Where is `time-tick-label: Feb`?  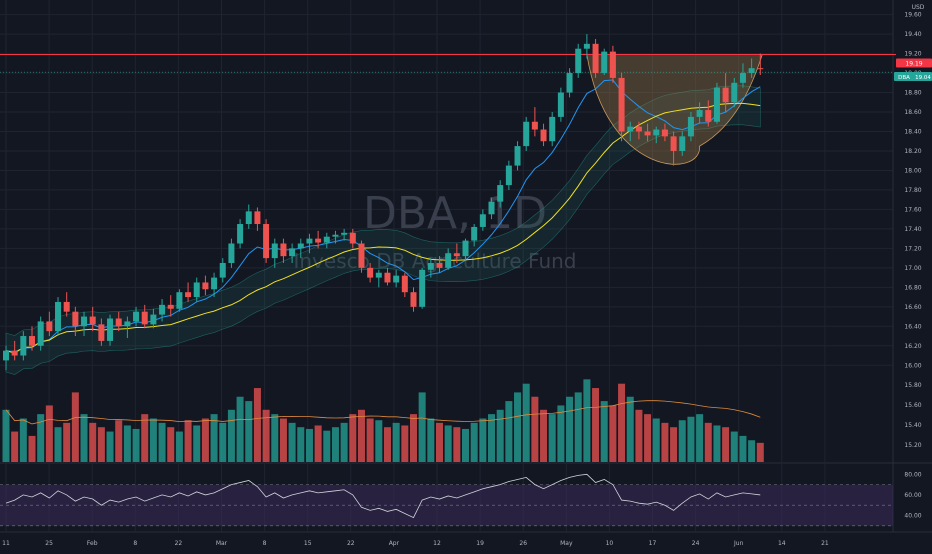
time-tick-label: Feb is located at coordinates (92, 543).